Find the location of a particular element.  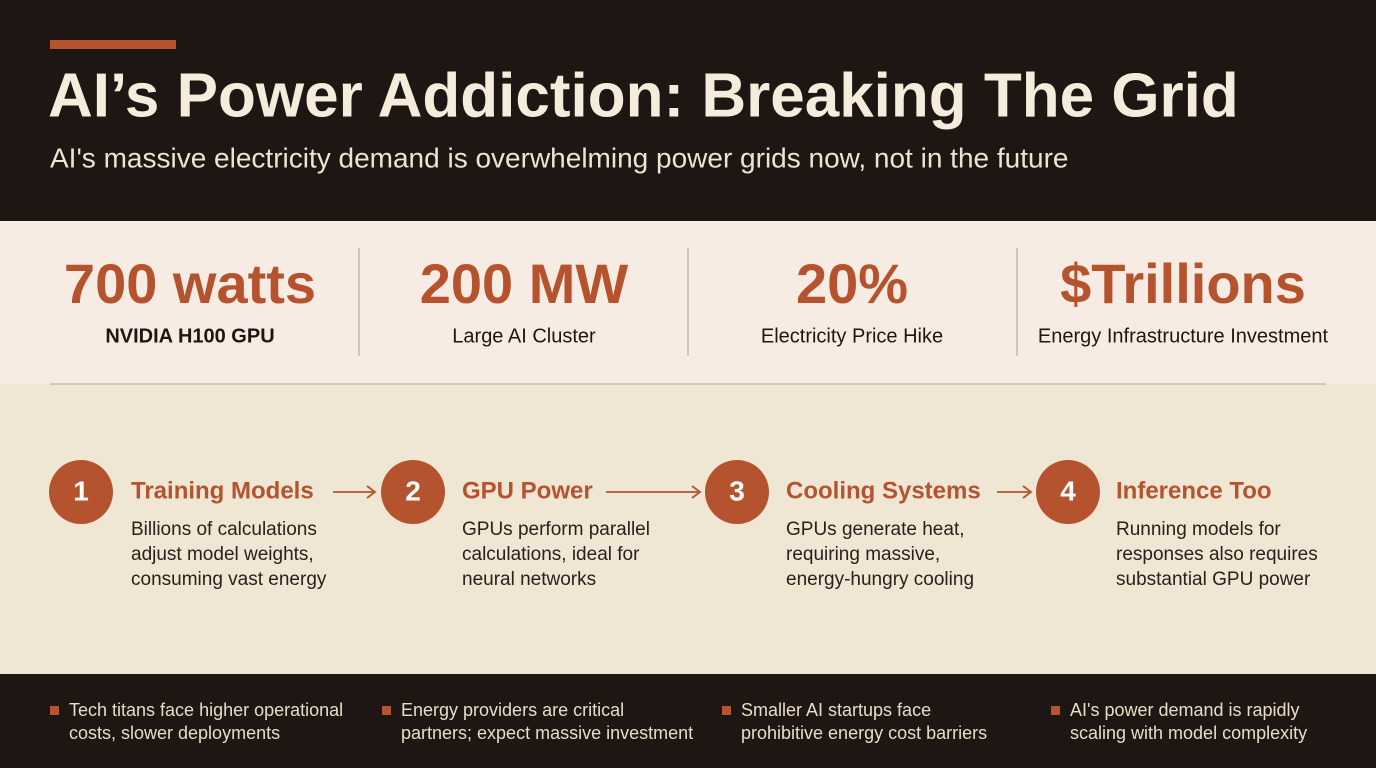

step-description: calculations, ideal for is located at coordinates (551, 554).